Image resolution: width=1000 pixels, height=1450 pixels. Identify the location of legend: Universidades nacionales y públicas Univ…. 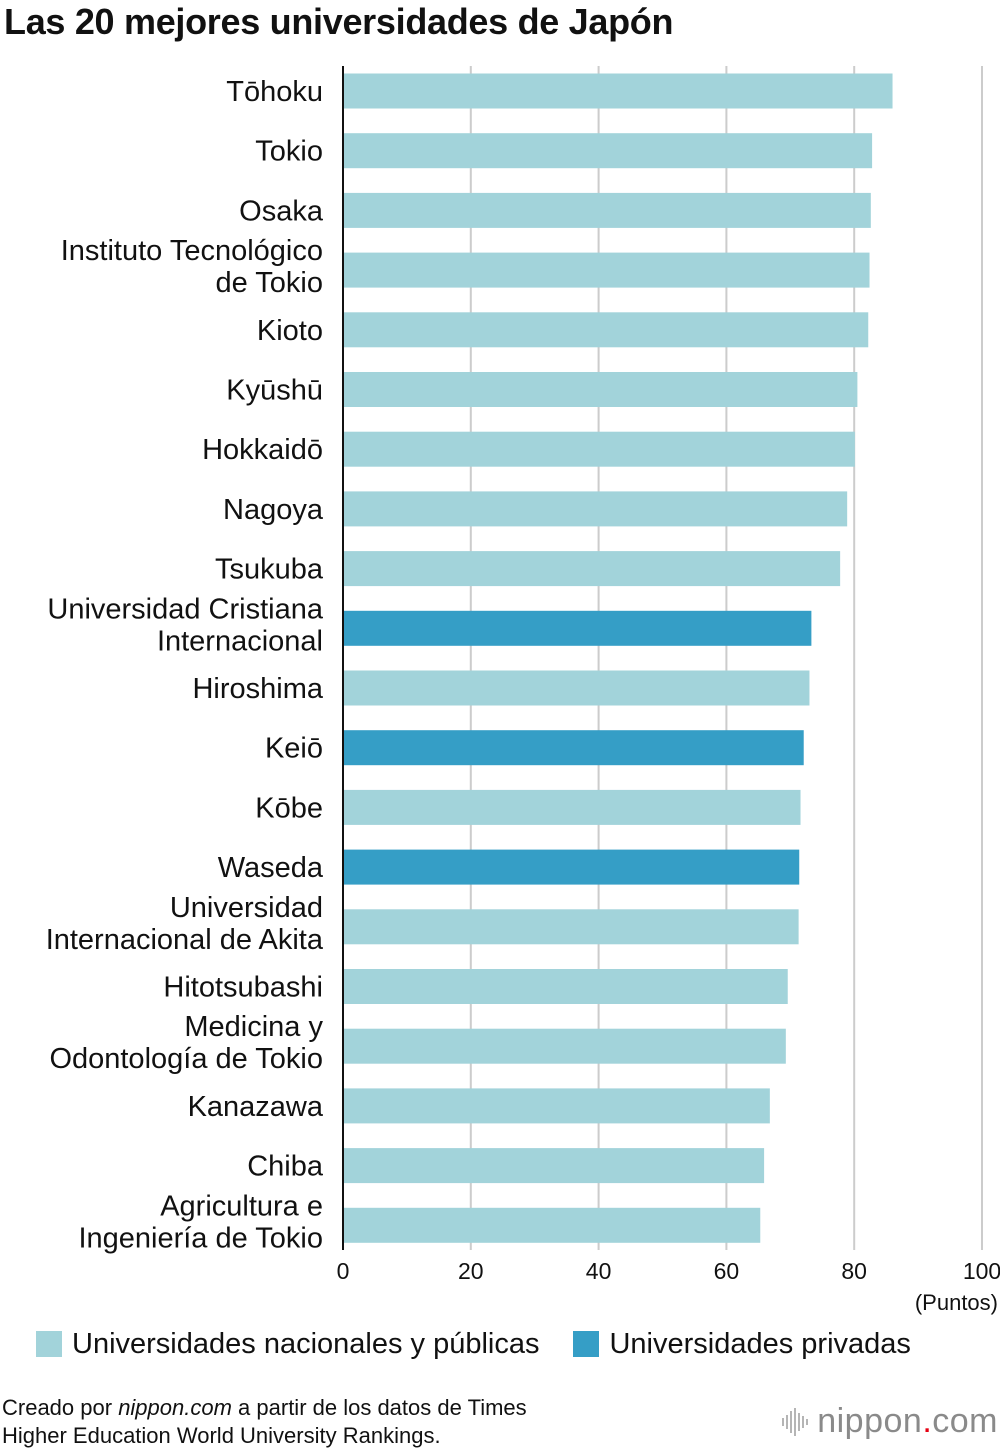
(490, 1344).